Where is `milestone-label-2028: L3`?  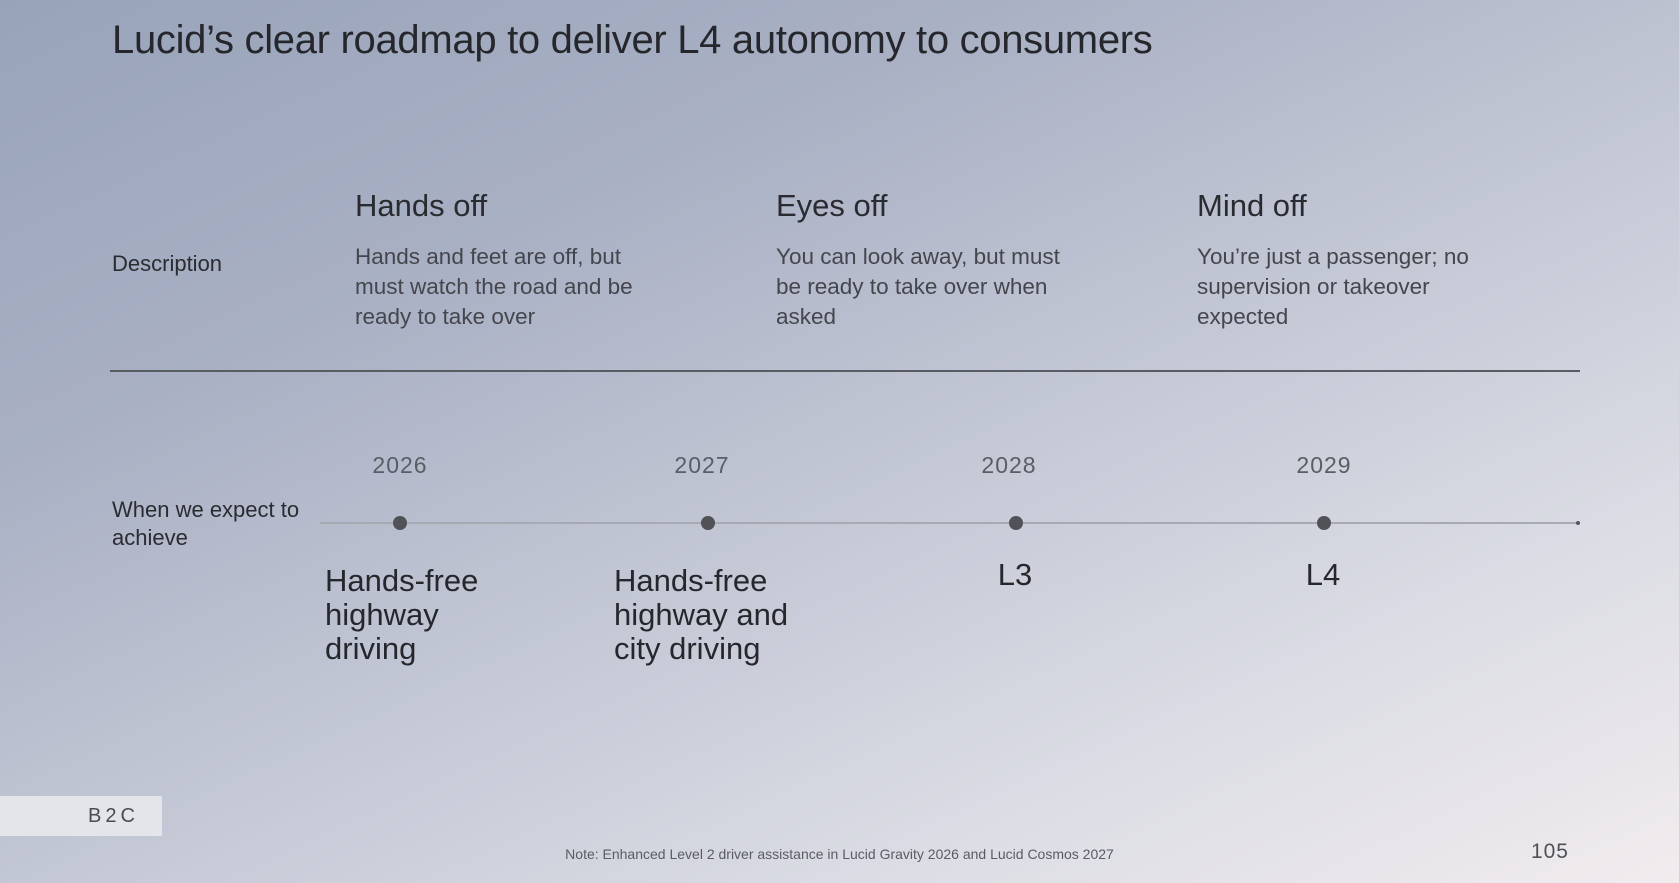 milestone-label-2028: L3 is located at coordinates (1015, 574).